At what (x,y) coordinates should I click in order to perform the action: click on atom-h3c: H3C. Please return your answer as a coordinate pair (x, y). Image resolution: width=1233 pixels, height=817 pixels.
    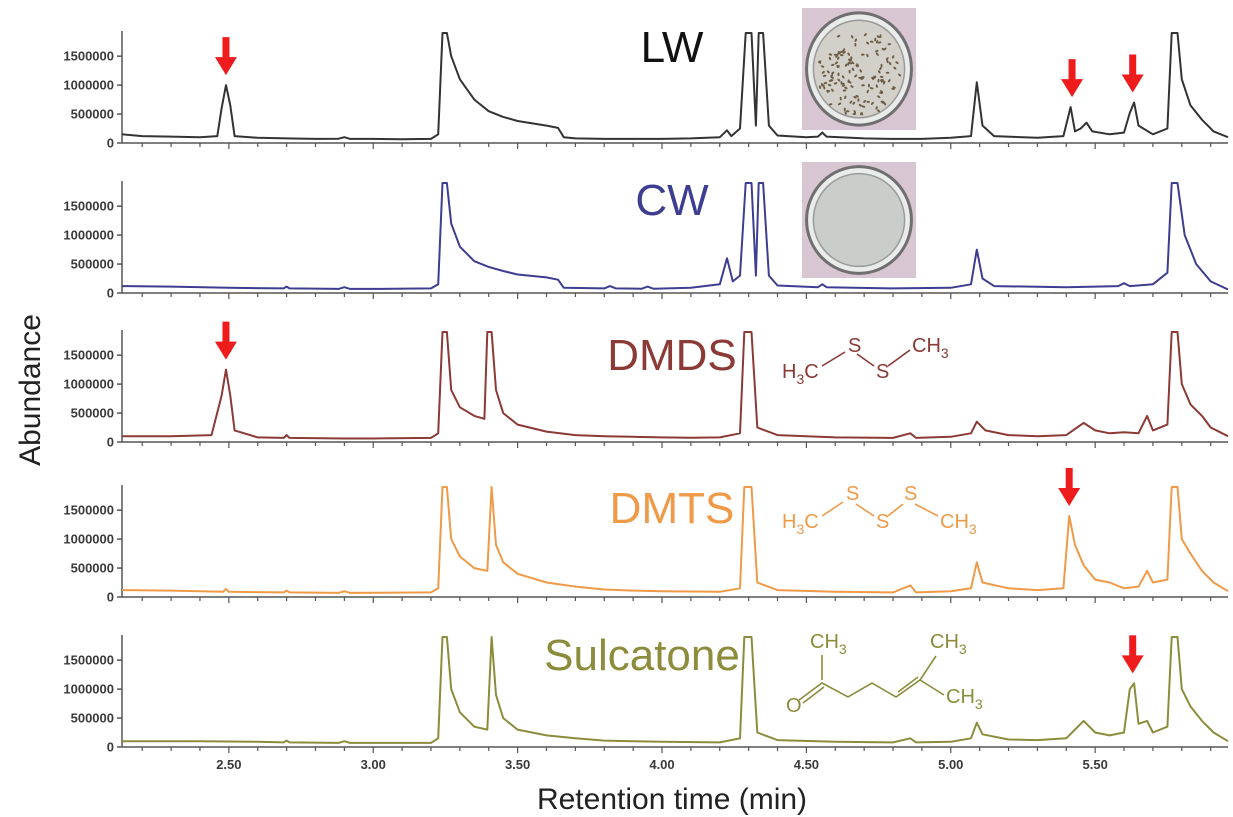
    Looking at the image, I should click on (800, 374).